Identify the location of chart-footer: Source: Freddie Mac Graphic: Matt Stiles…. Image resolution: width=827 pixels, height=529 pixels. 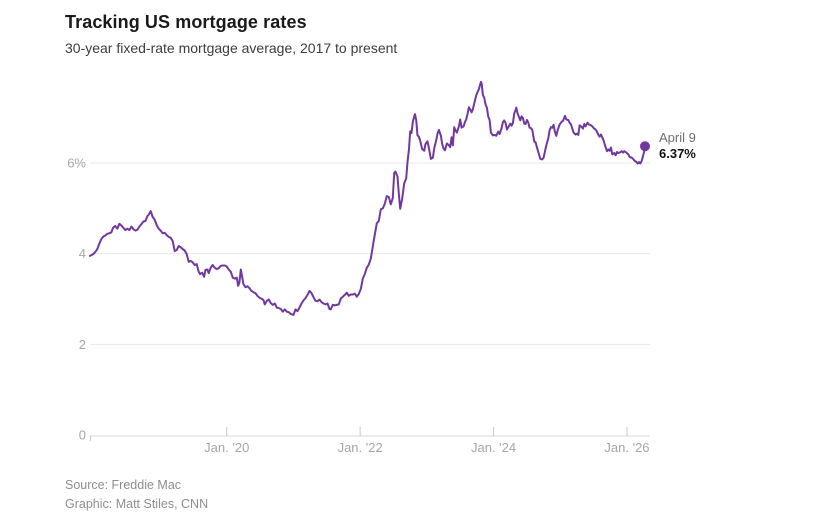
(136, 494).